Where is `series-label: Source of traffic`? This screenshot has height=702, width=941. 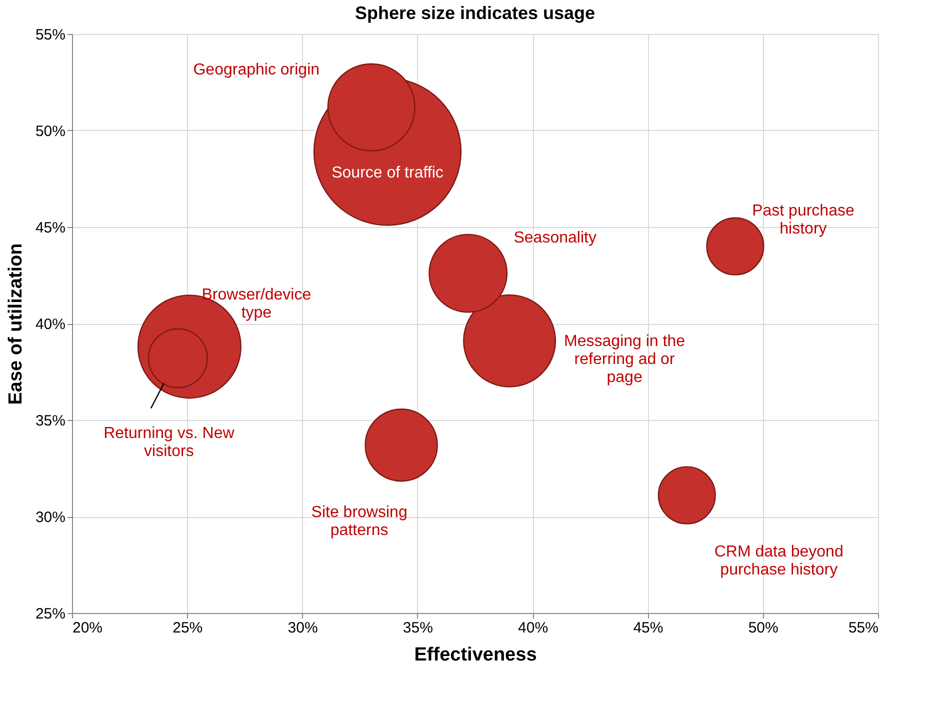
series-label: Source of traffic is located at coordinates (388, 173).